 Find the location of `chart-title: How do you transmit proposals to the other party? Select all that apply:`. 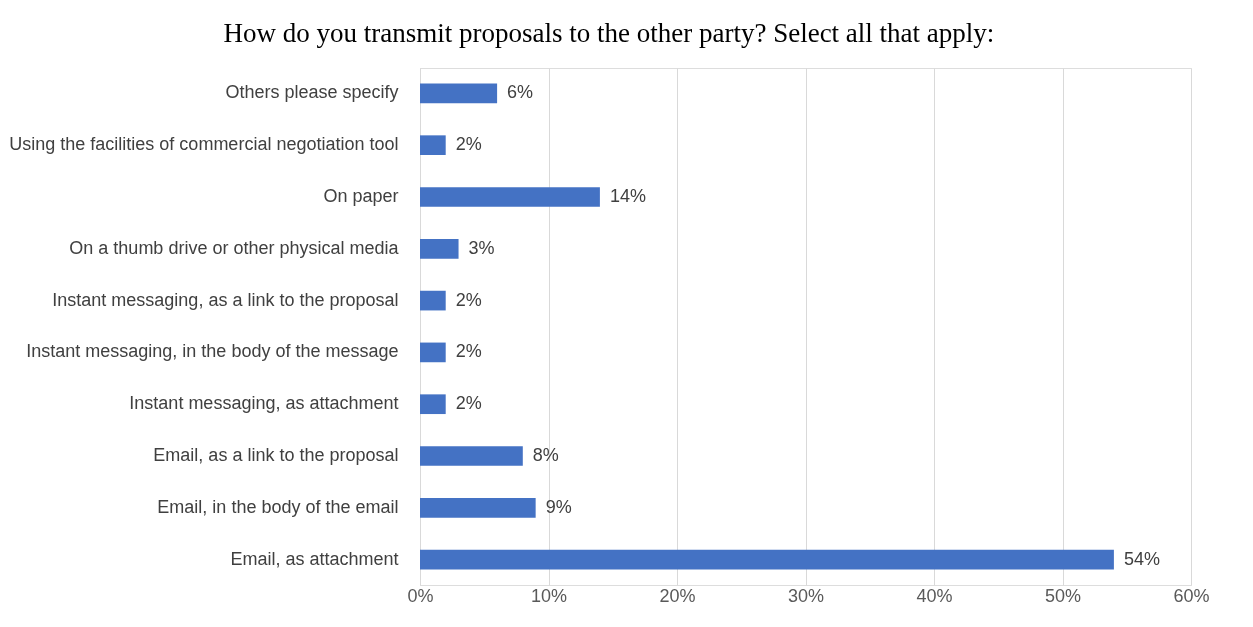

chart-title: How do you transmit proposals to the other party? Select all that apply: is located at coordinates (609, 33).